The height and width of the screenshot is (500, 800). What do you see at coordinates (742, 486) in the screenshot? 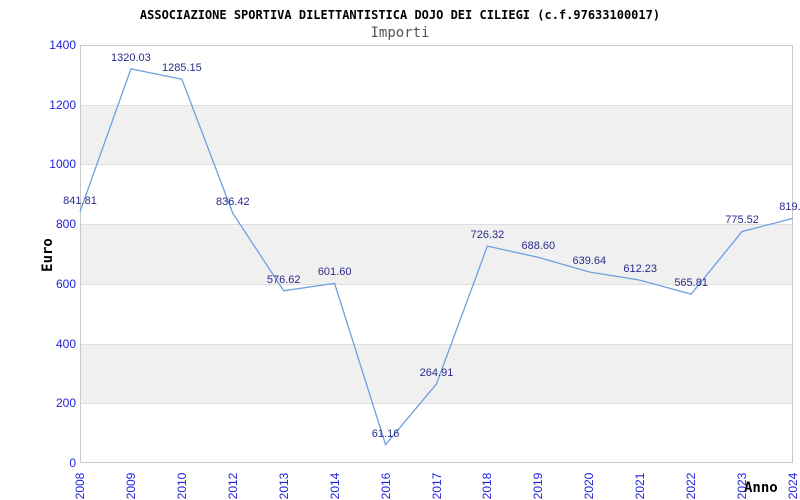
I see `x-tick-label: 2023` at bounding box center [742, 486].